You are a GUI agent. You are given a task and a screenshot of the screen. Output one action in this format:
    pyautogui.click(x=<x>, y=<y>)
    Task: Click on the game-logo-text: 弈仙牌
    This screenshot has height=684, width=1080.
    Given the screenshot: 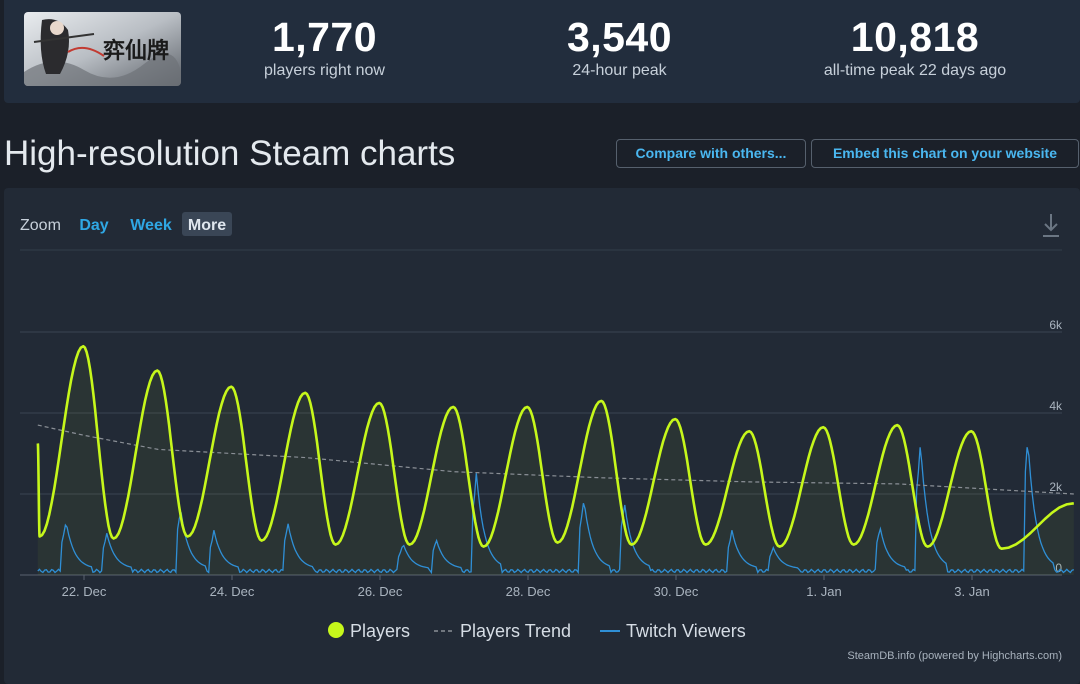 What is the action you would take?
    pyautogui.click(x=136, y=51)
    